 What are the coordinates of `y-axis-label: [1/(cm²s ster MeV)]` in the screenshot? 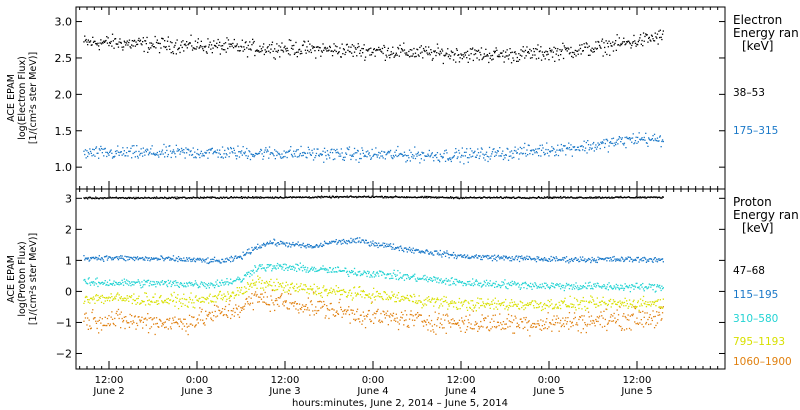 It's located at (33, 279).